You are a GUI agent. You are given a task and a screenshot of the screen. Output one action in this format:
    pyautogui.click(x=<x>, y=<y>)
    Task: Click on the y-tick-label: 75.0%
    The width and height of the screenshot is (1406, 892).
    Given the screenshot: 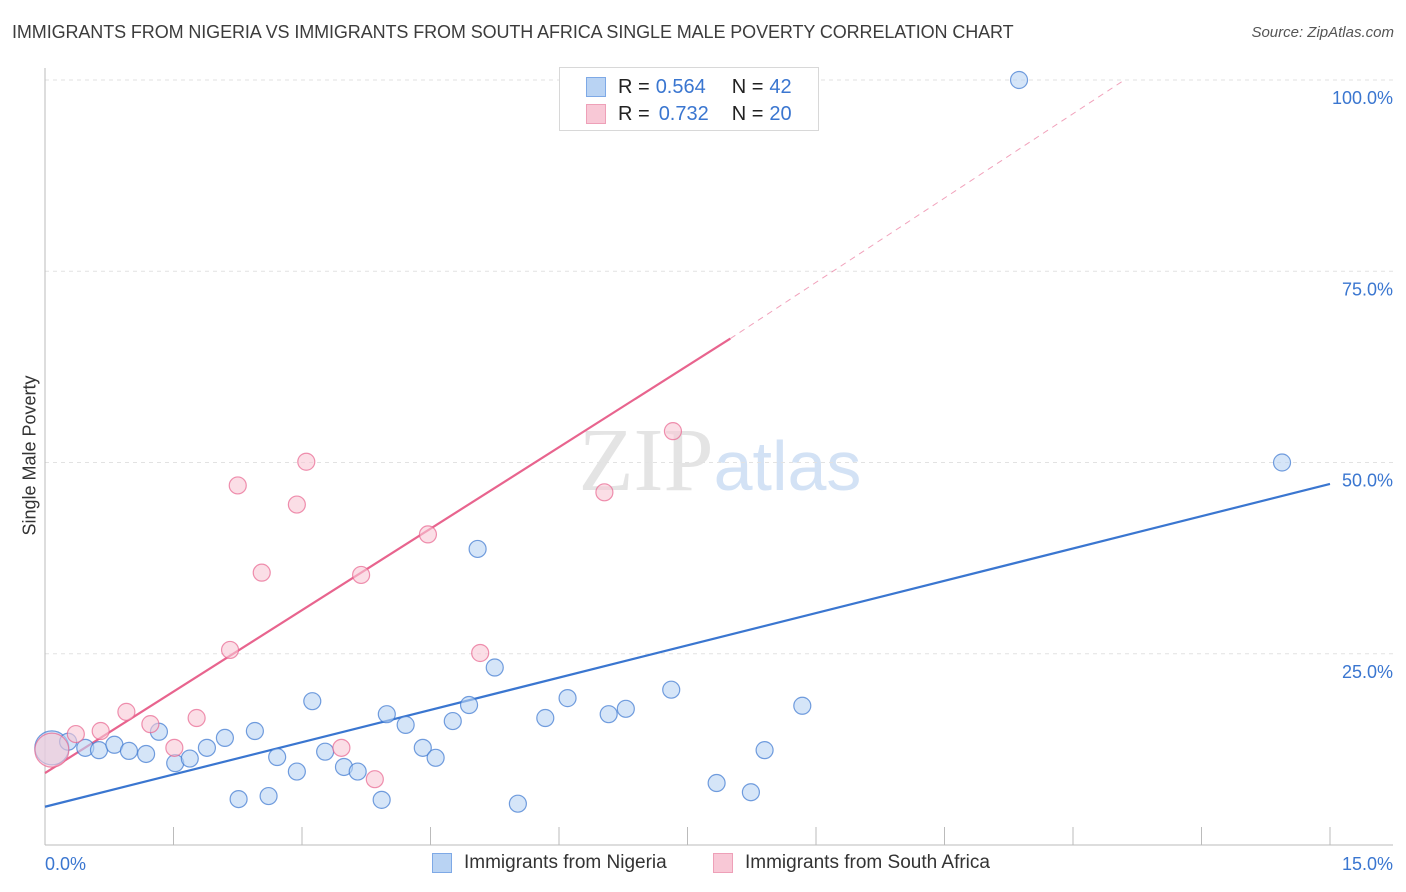 What is the action you would take?
    pyautogui.click(x=1367, y=289)
    